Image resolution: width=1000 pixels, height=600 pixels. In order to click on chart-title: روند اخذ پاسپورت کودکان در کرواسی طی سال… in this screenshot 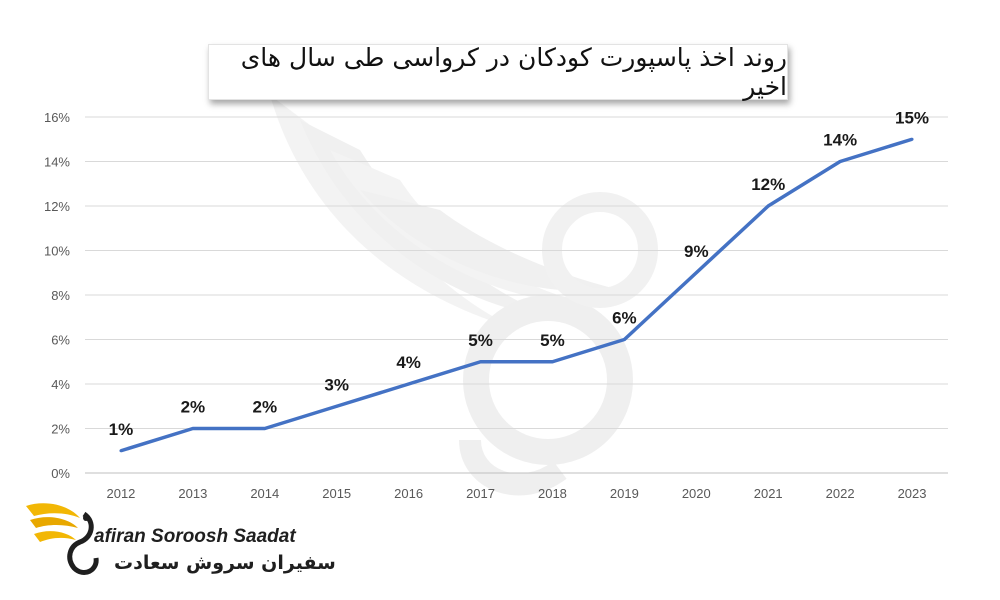, I will do `click(513, 72)`.